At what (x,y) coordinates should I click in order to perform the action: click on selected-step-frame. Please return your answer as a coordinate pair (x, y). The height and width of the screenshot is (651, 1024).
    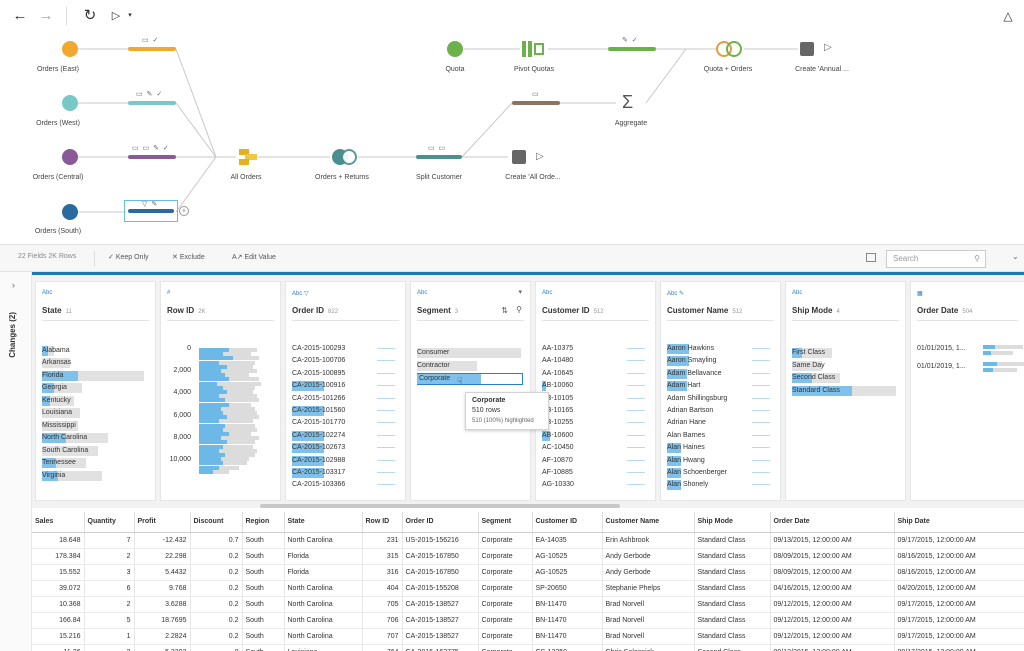
    Looking at the image, I should click on (151, 211).